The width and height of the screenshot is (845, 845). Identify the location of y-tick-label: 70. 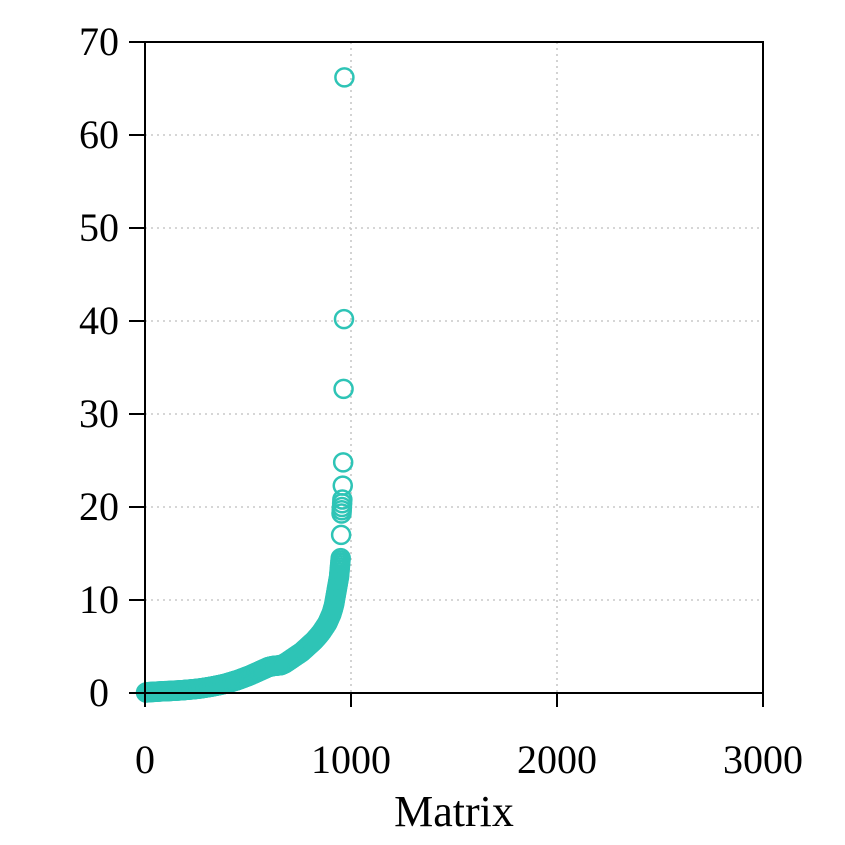
(99, 41).